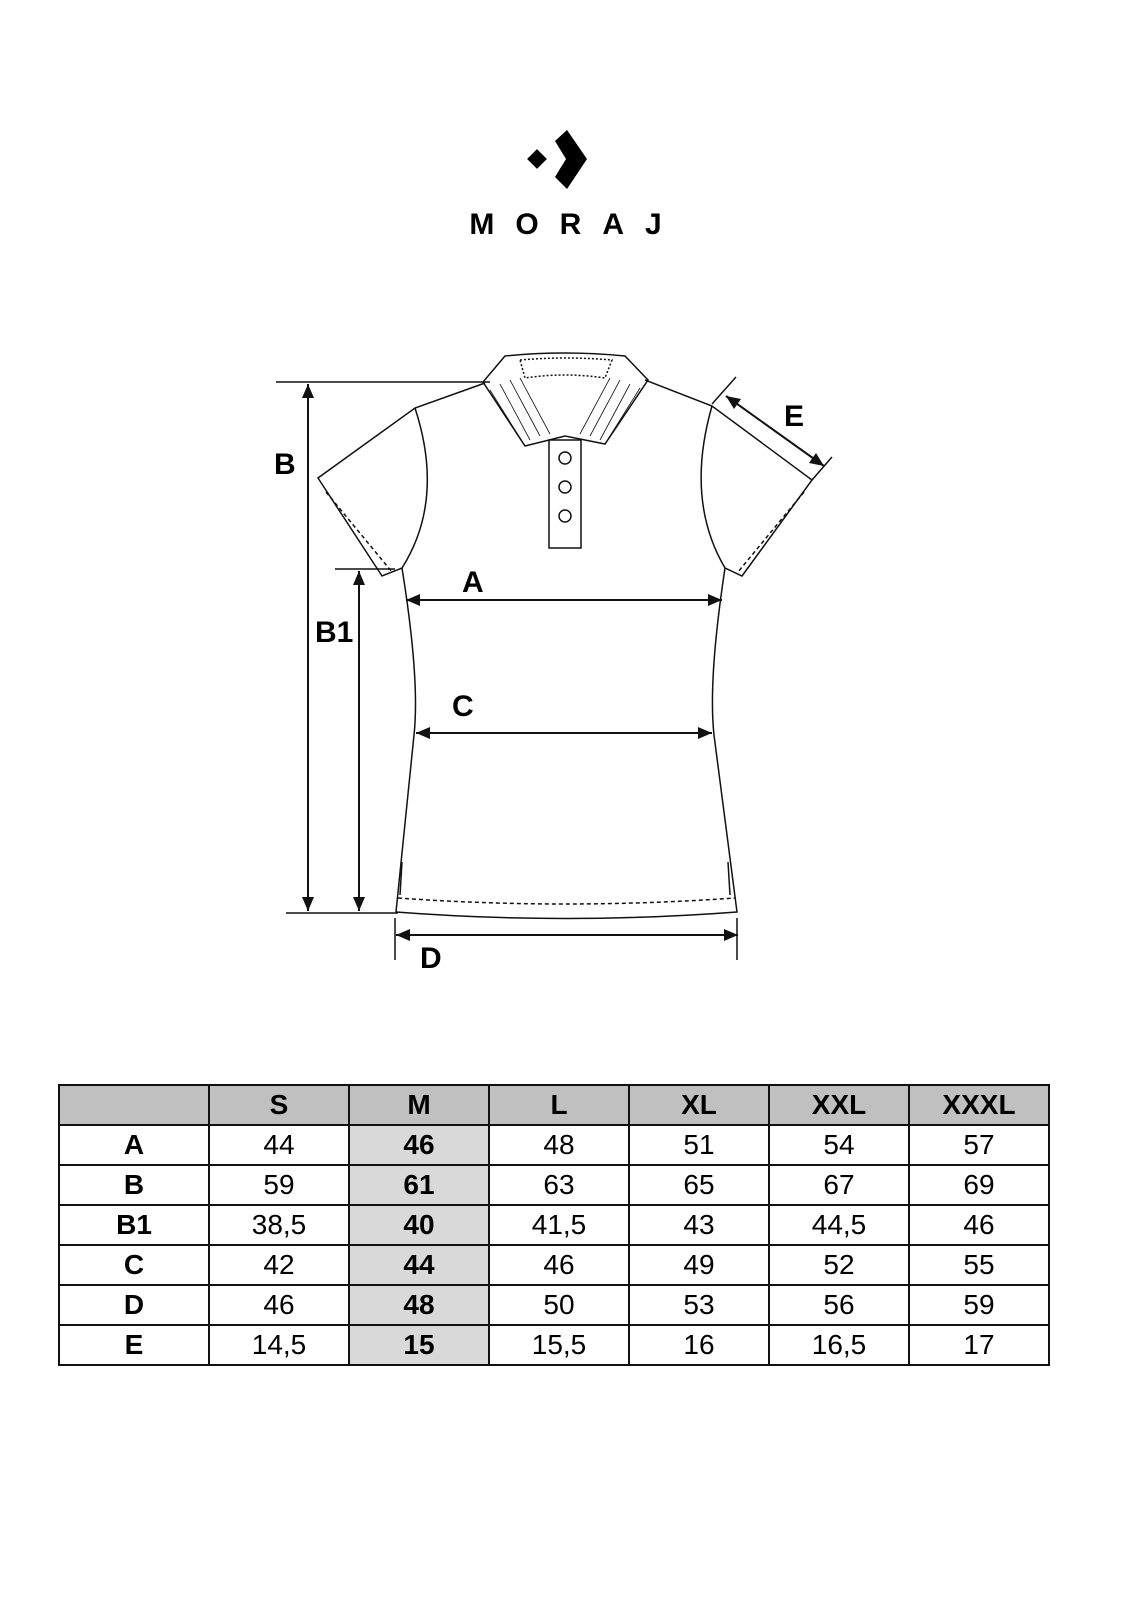 The width and height of the screenshot is (1131, 1600). What do you see at coordinates (134, 1225) in the screenshot?
I see `row-label: B1` at bounding box center [134, 1225].